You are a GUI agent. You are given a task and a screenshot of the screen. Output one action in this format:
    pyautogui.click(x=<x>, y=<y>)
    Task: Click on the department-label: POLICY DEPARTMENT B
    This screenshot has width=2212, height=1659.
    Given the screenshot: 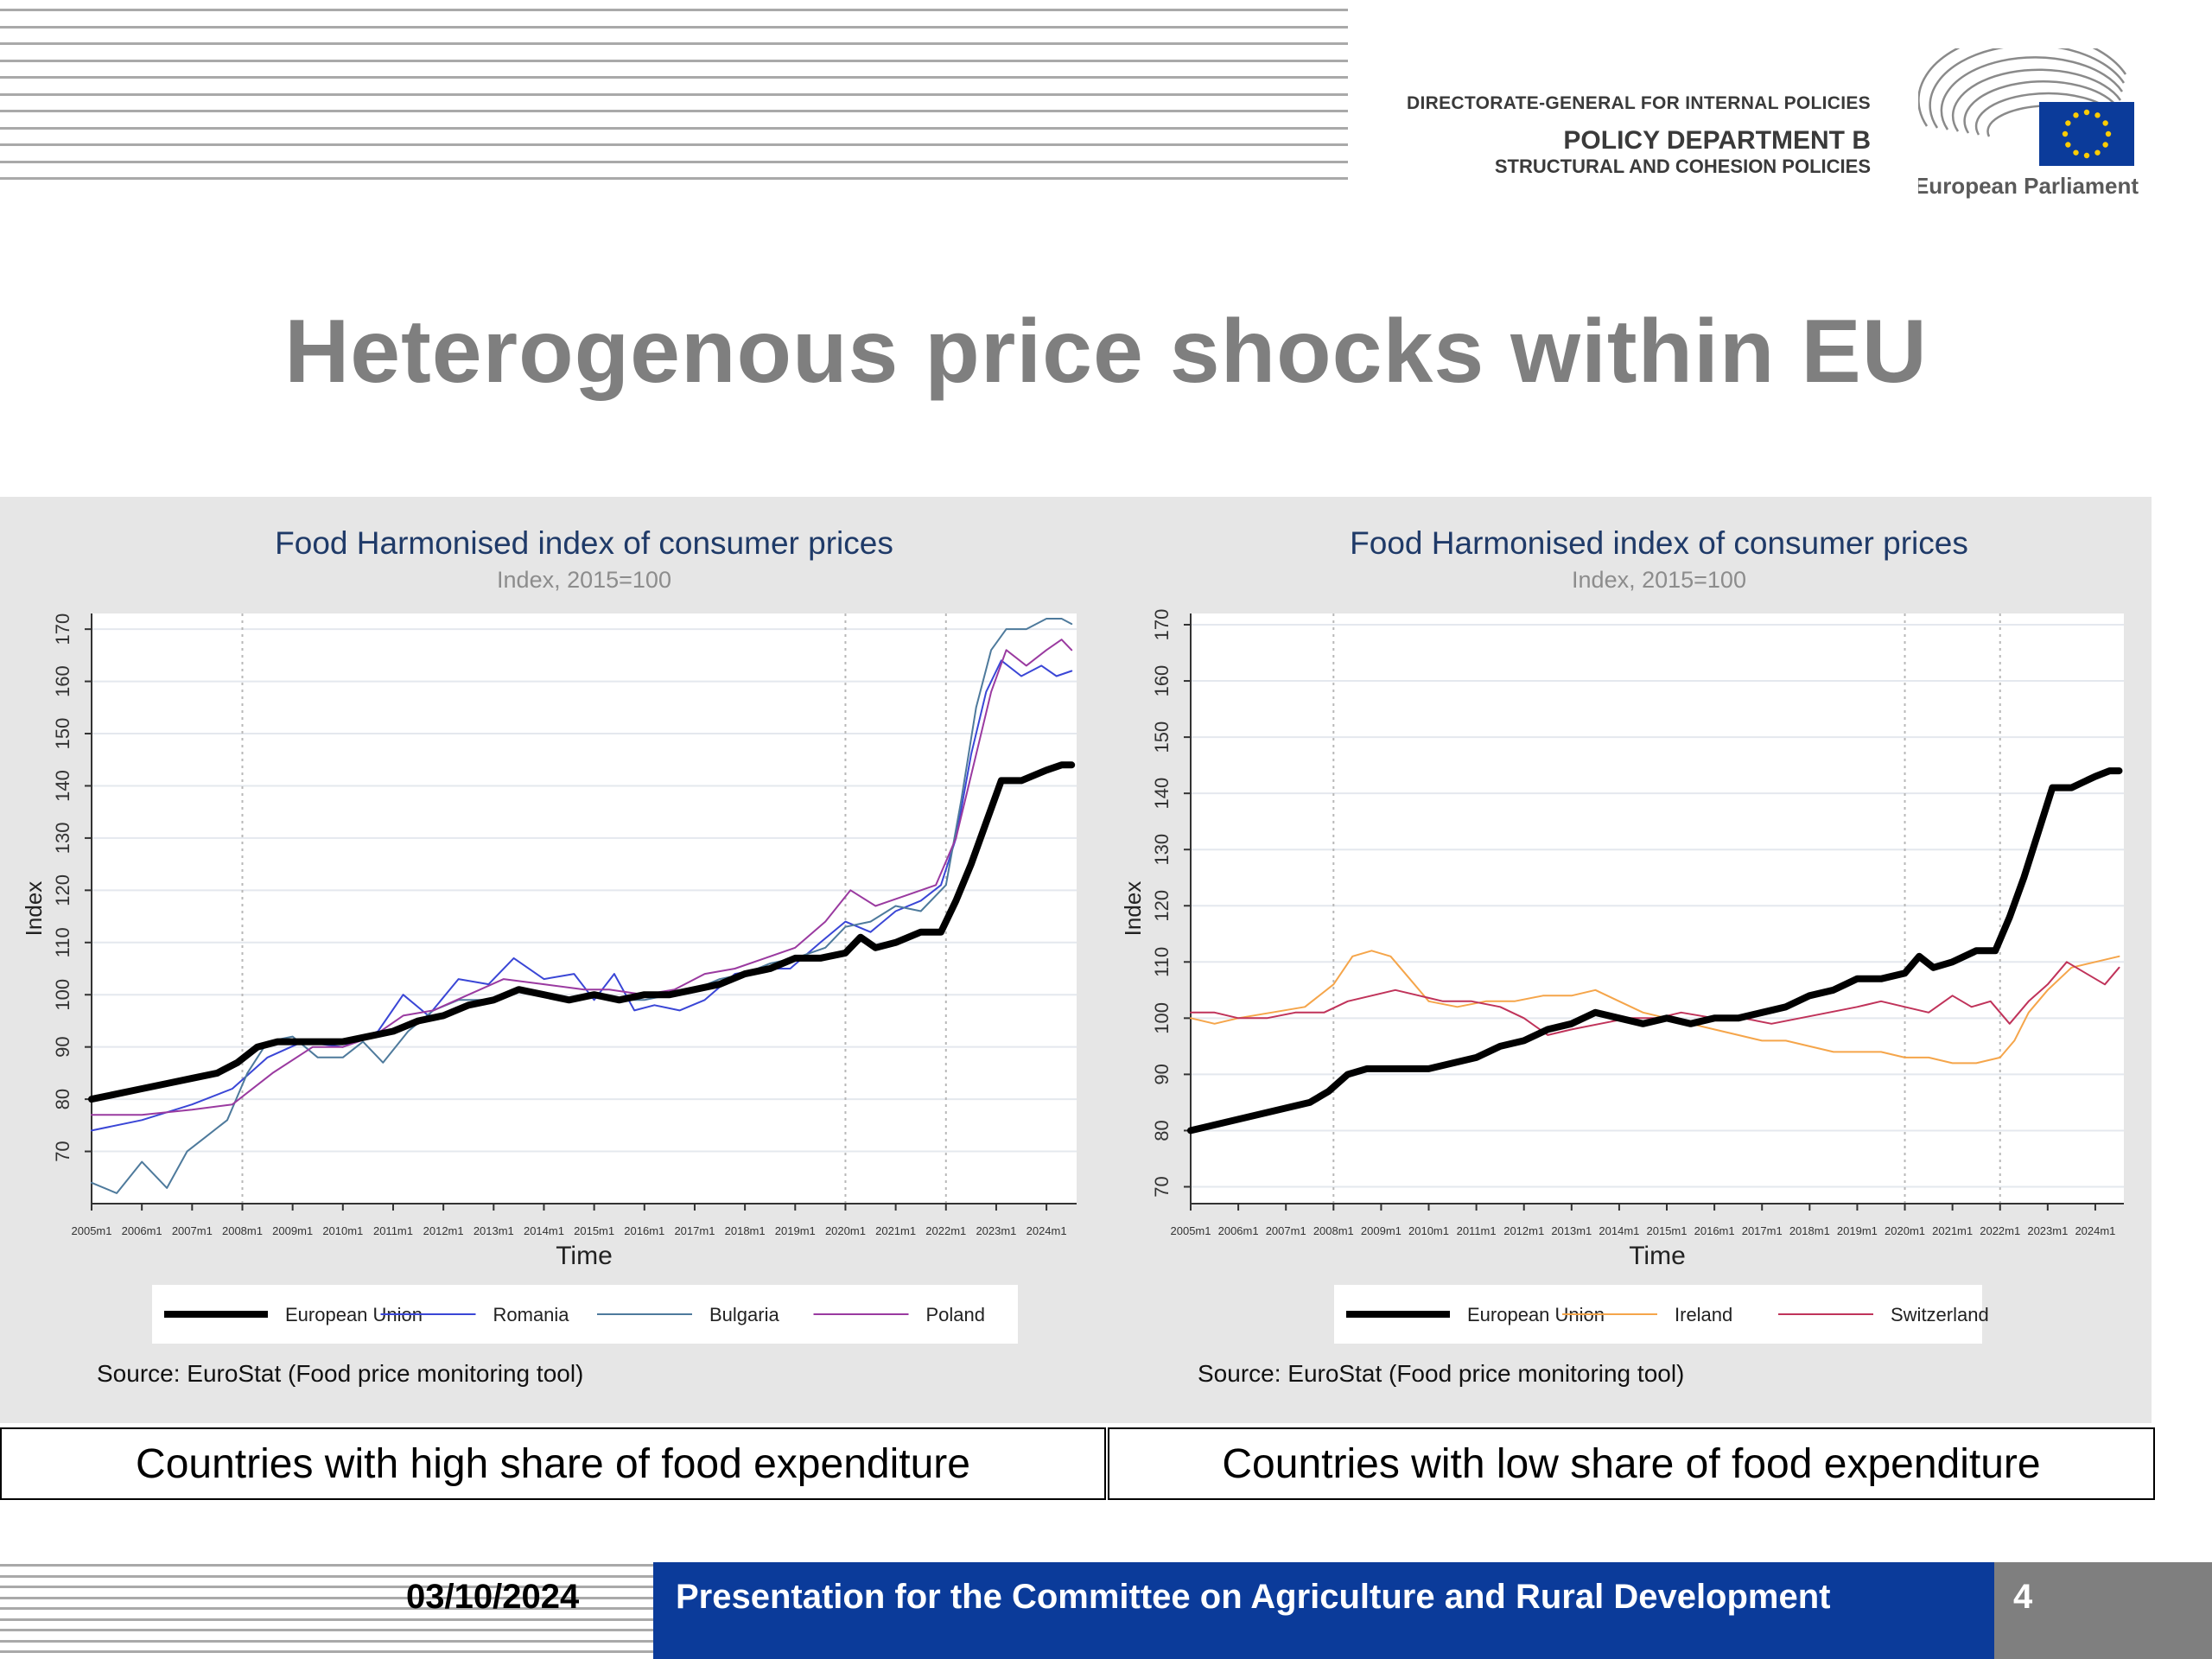 What is the action you would take?
    pyautogui.click(x=1717, y=140)
    